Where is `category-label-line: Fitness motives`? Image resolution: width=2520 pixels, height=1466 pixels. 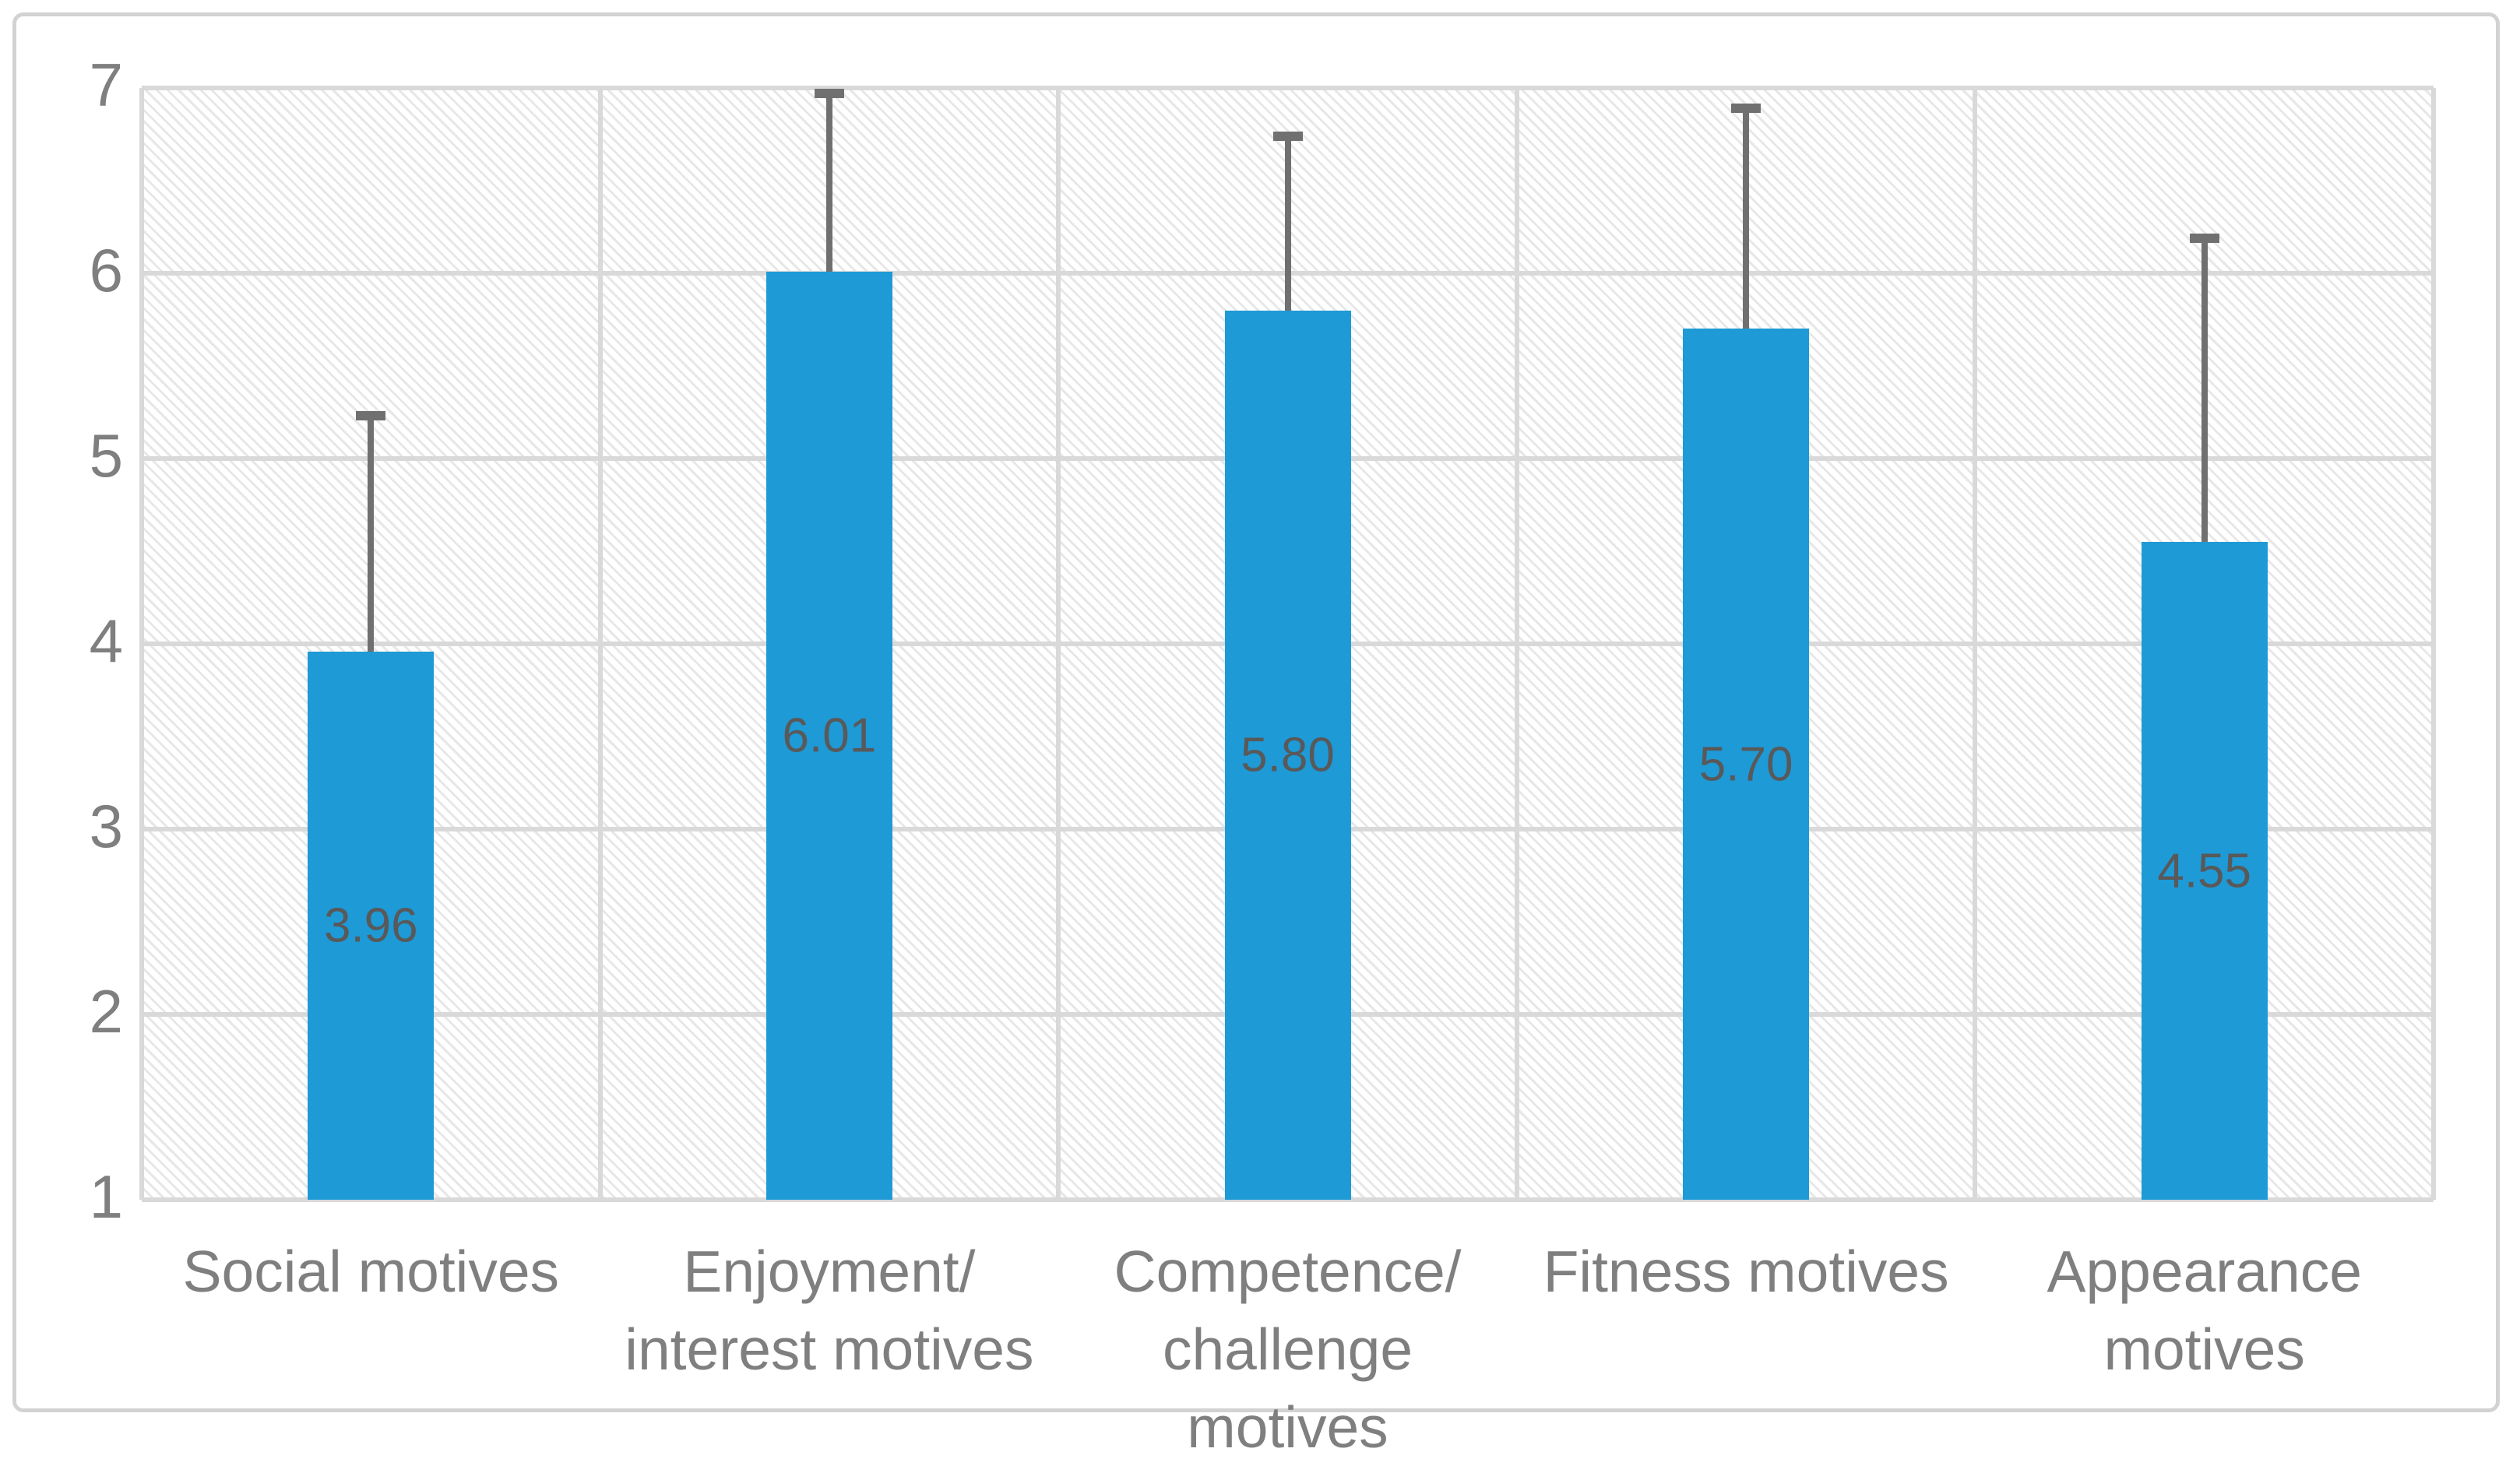
category-label-line: Fitness motives is located at coordinates (1746, 1271).